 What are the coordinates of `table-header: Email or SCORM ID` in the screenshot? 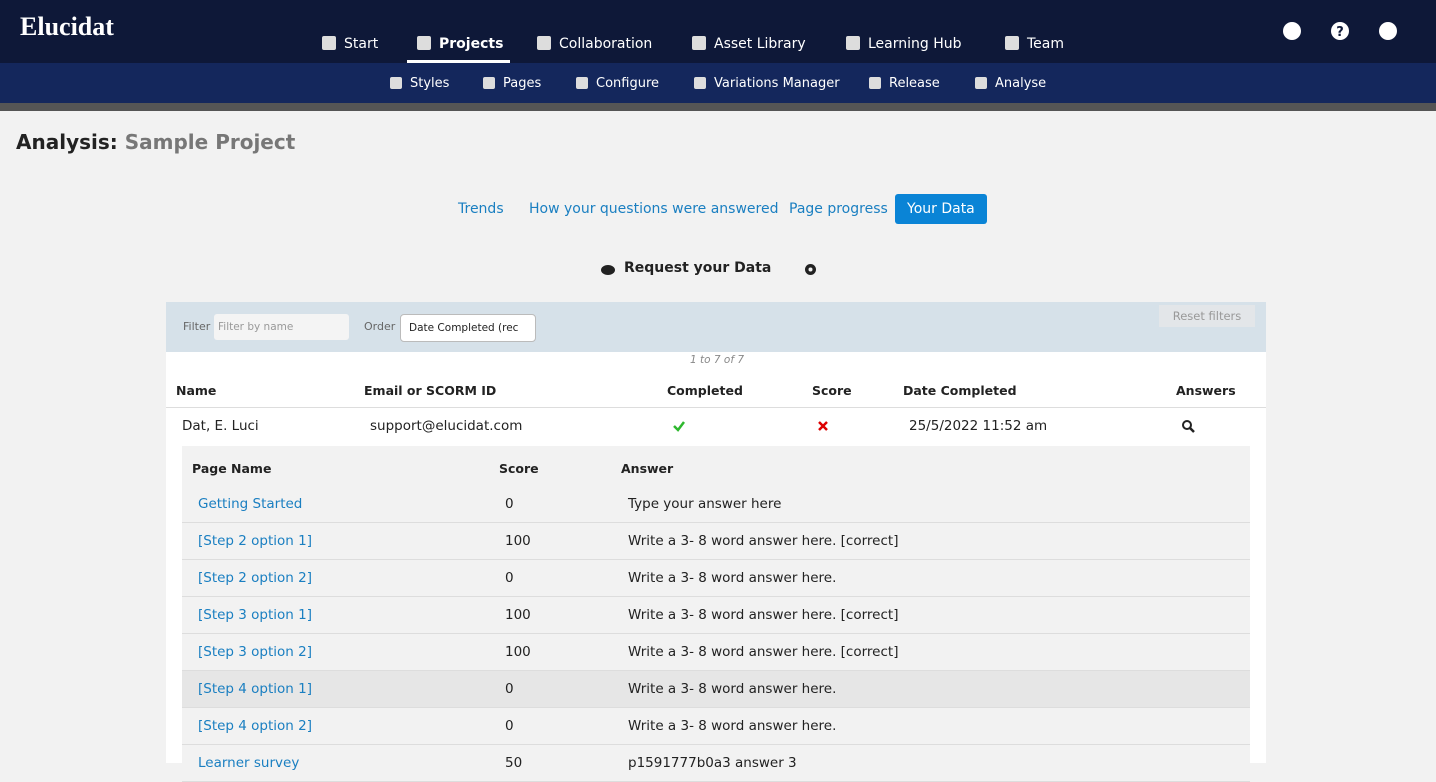 It's located at (430, 390).